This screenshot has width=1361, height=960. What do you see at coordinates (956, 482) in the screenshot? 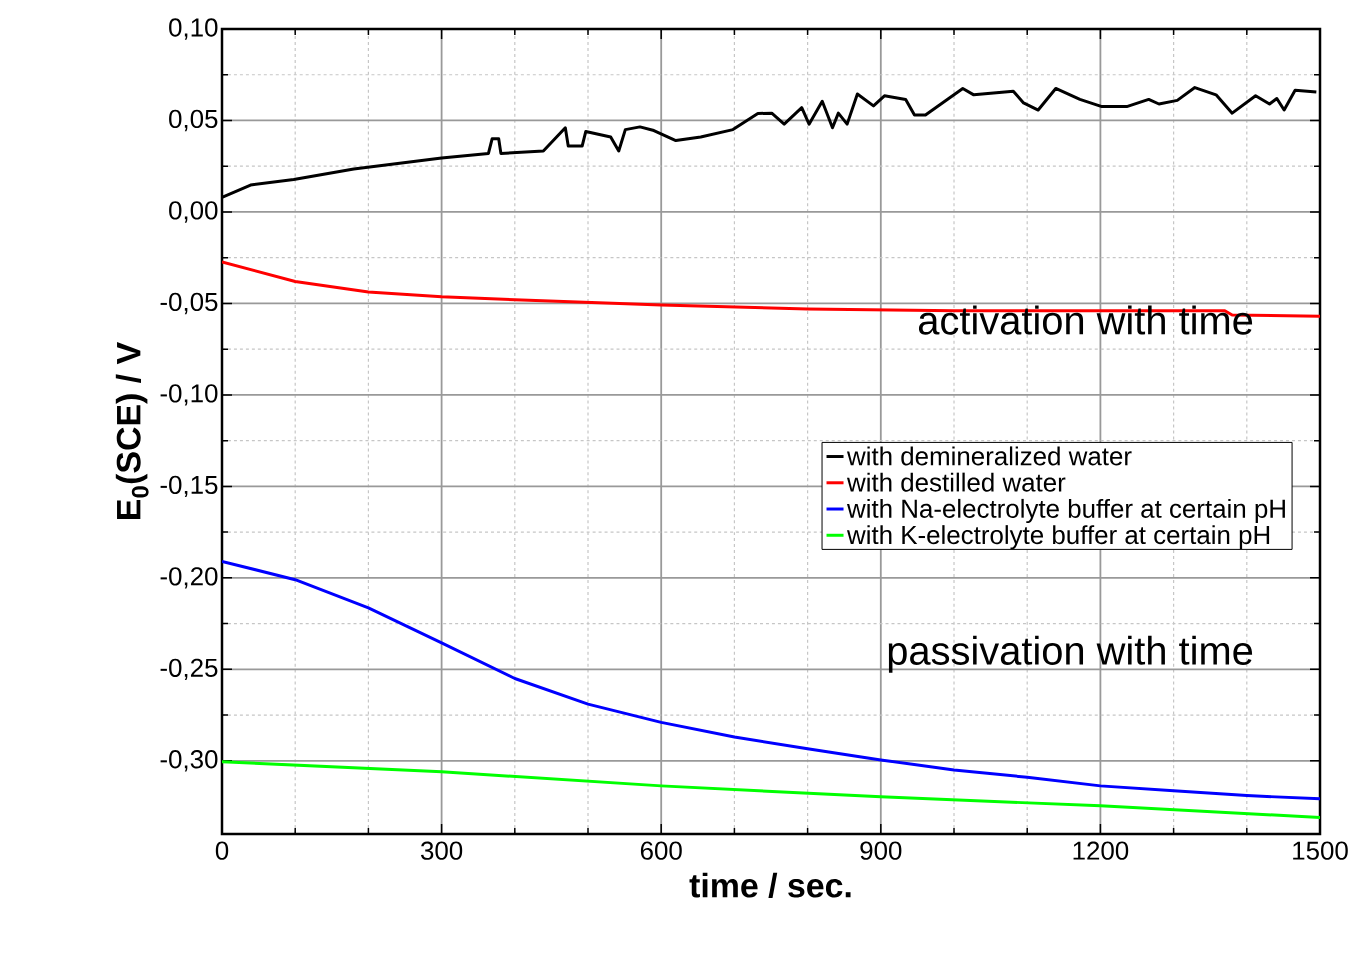
I see `legend-label: with destilled water` at bounding box center [956, 482].